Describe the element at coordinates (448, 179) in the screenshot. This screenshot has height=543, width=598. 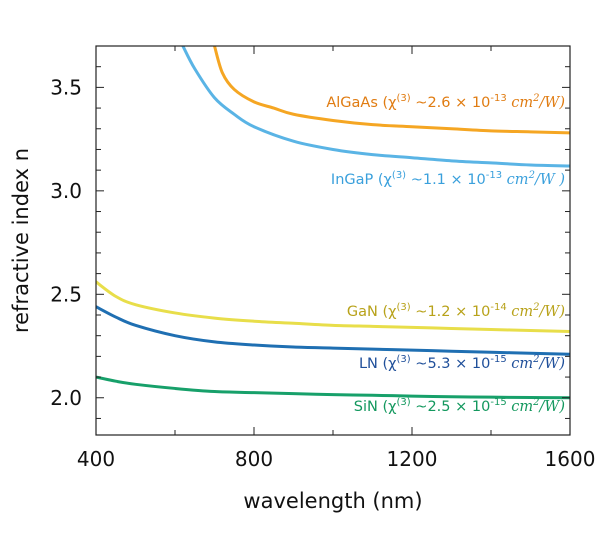
I see `annotation-ingap: InGaP (χ(3) ~1.1 × 10-13 cm2/W )` at that location.